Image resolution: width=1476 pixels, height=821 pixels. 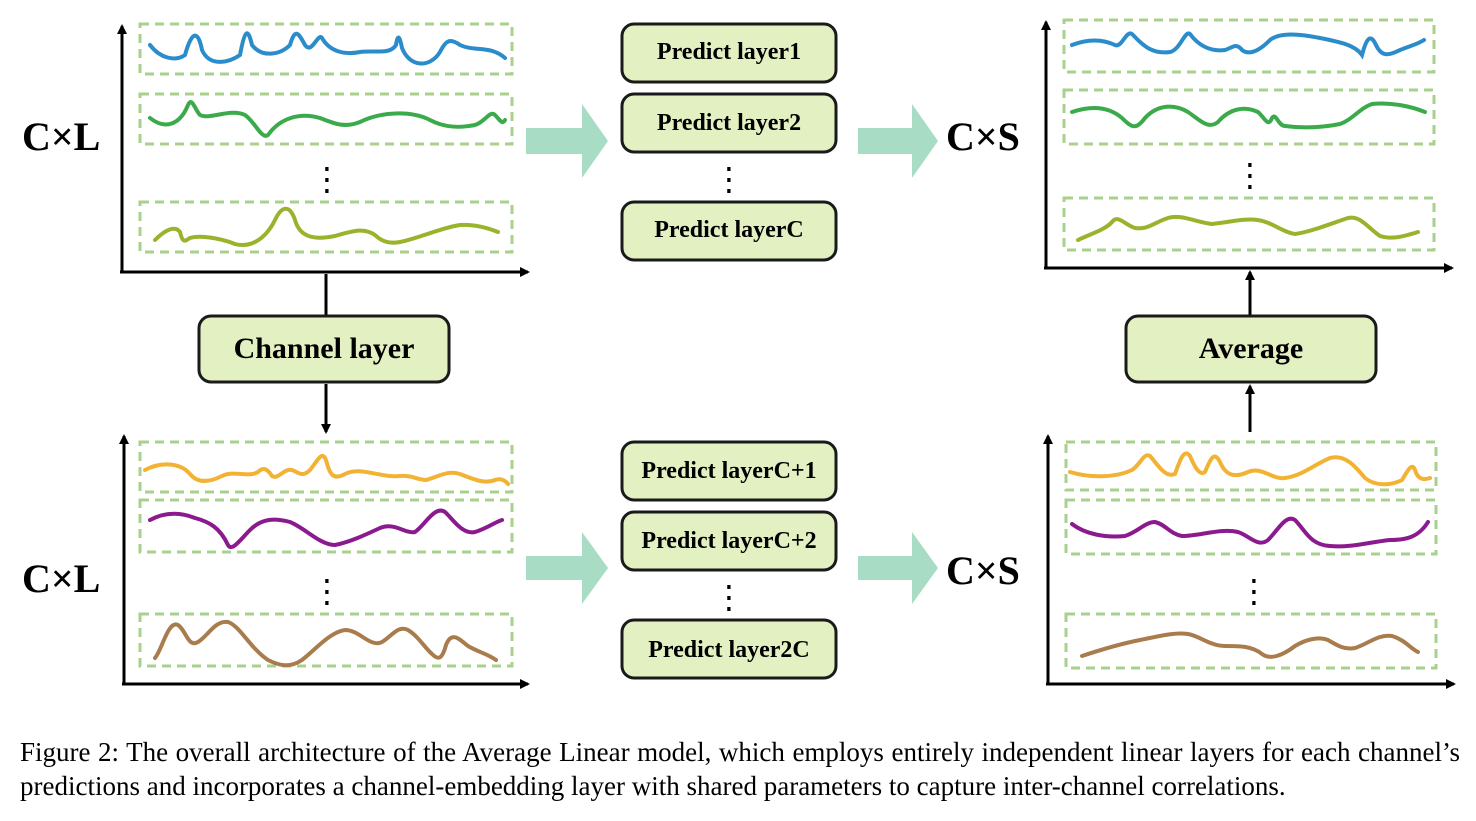 I want to click on predict-layer-c1-label: Predict layerC+1, so click(x=728, y=471).